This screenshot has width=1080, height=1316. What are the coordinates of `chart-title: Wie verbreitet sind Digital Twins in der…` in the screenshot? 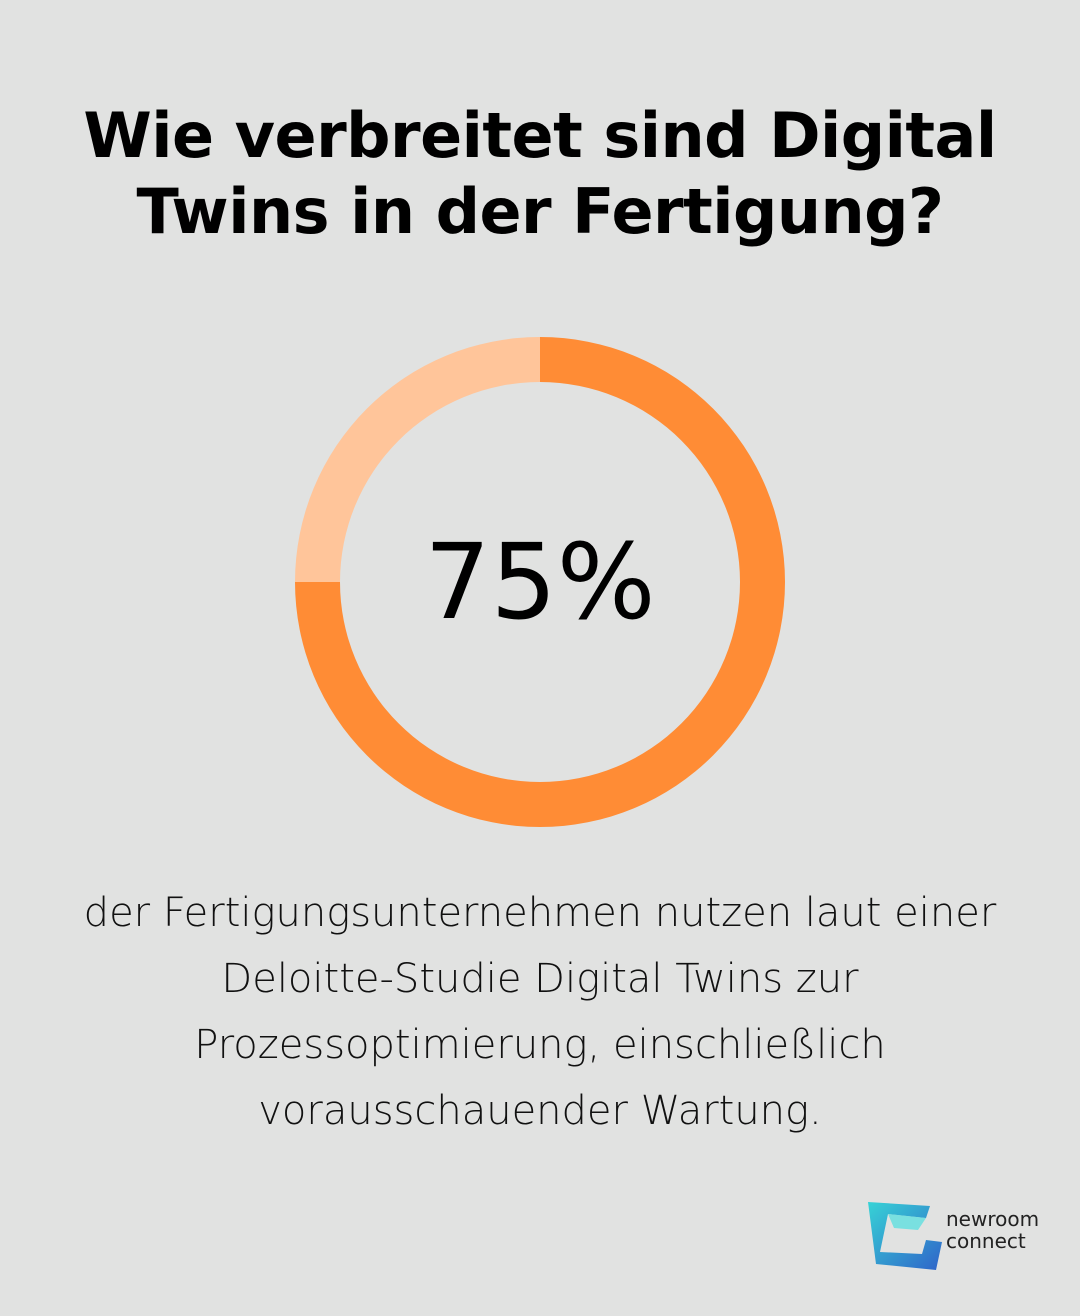 It's located at (540, 173).